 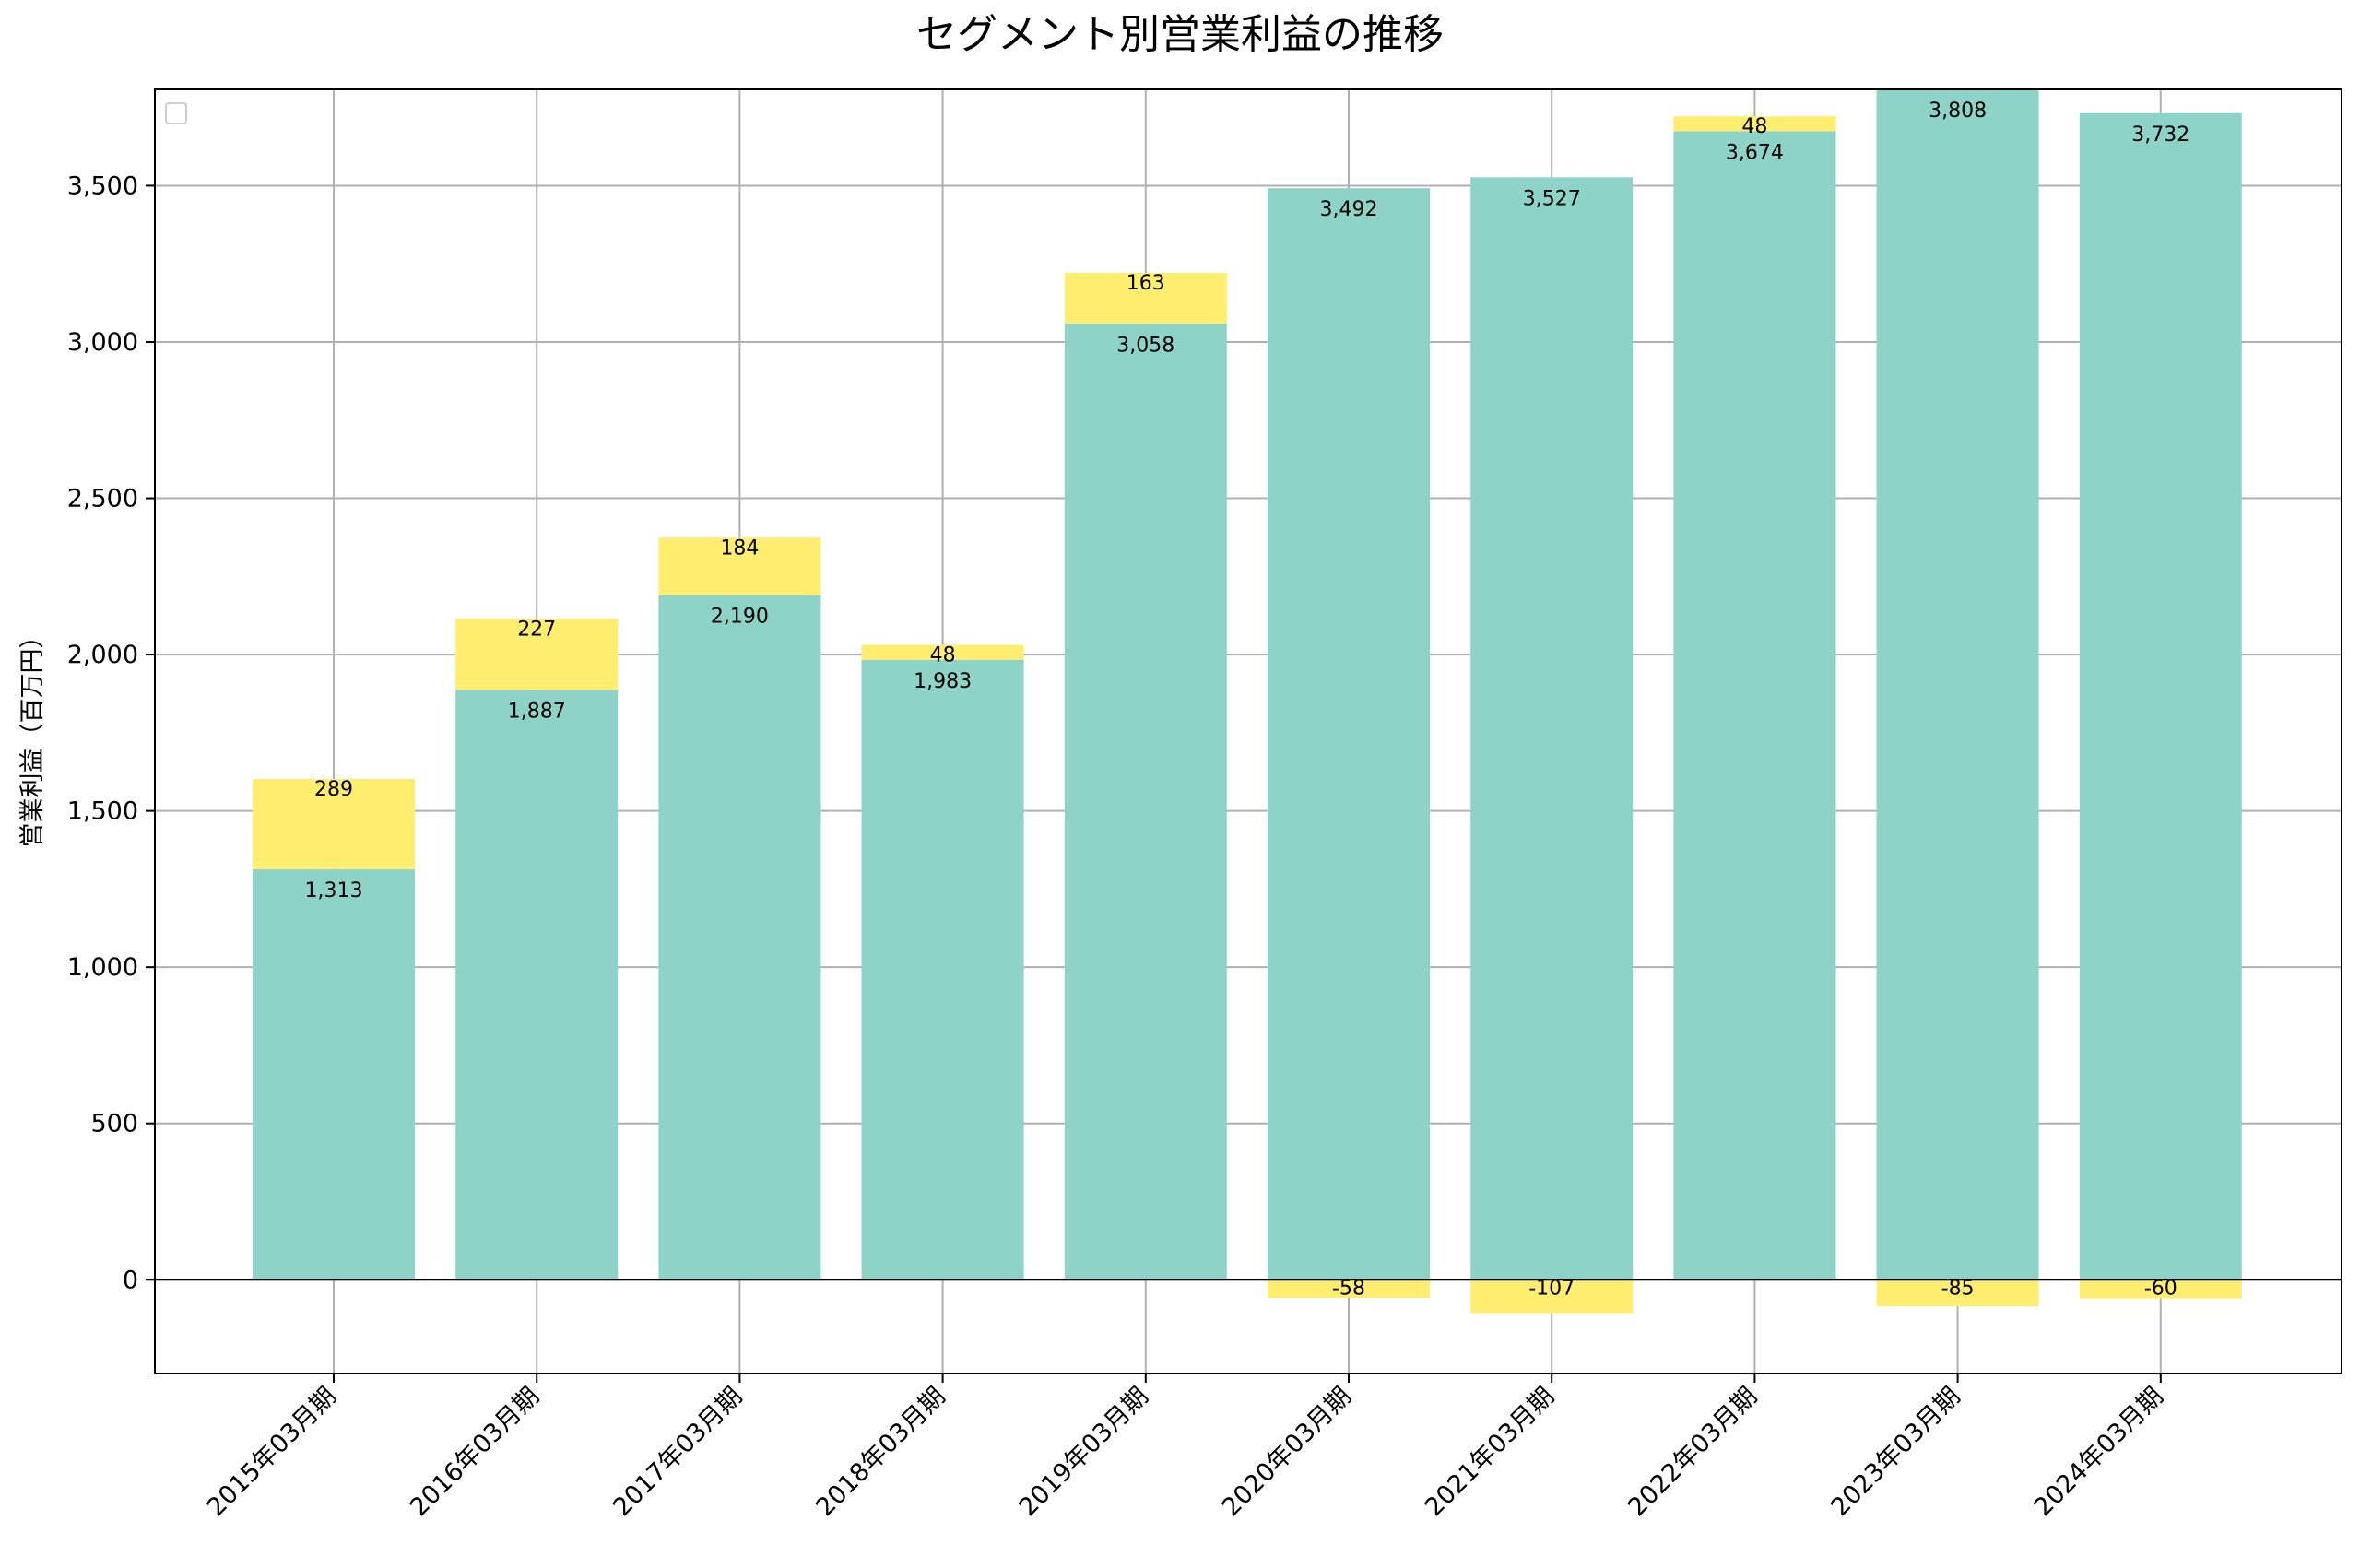 I want to click on data-label-series-2: 163, so click(x=1146, y=283).